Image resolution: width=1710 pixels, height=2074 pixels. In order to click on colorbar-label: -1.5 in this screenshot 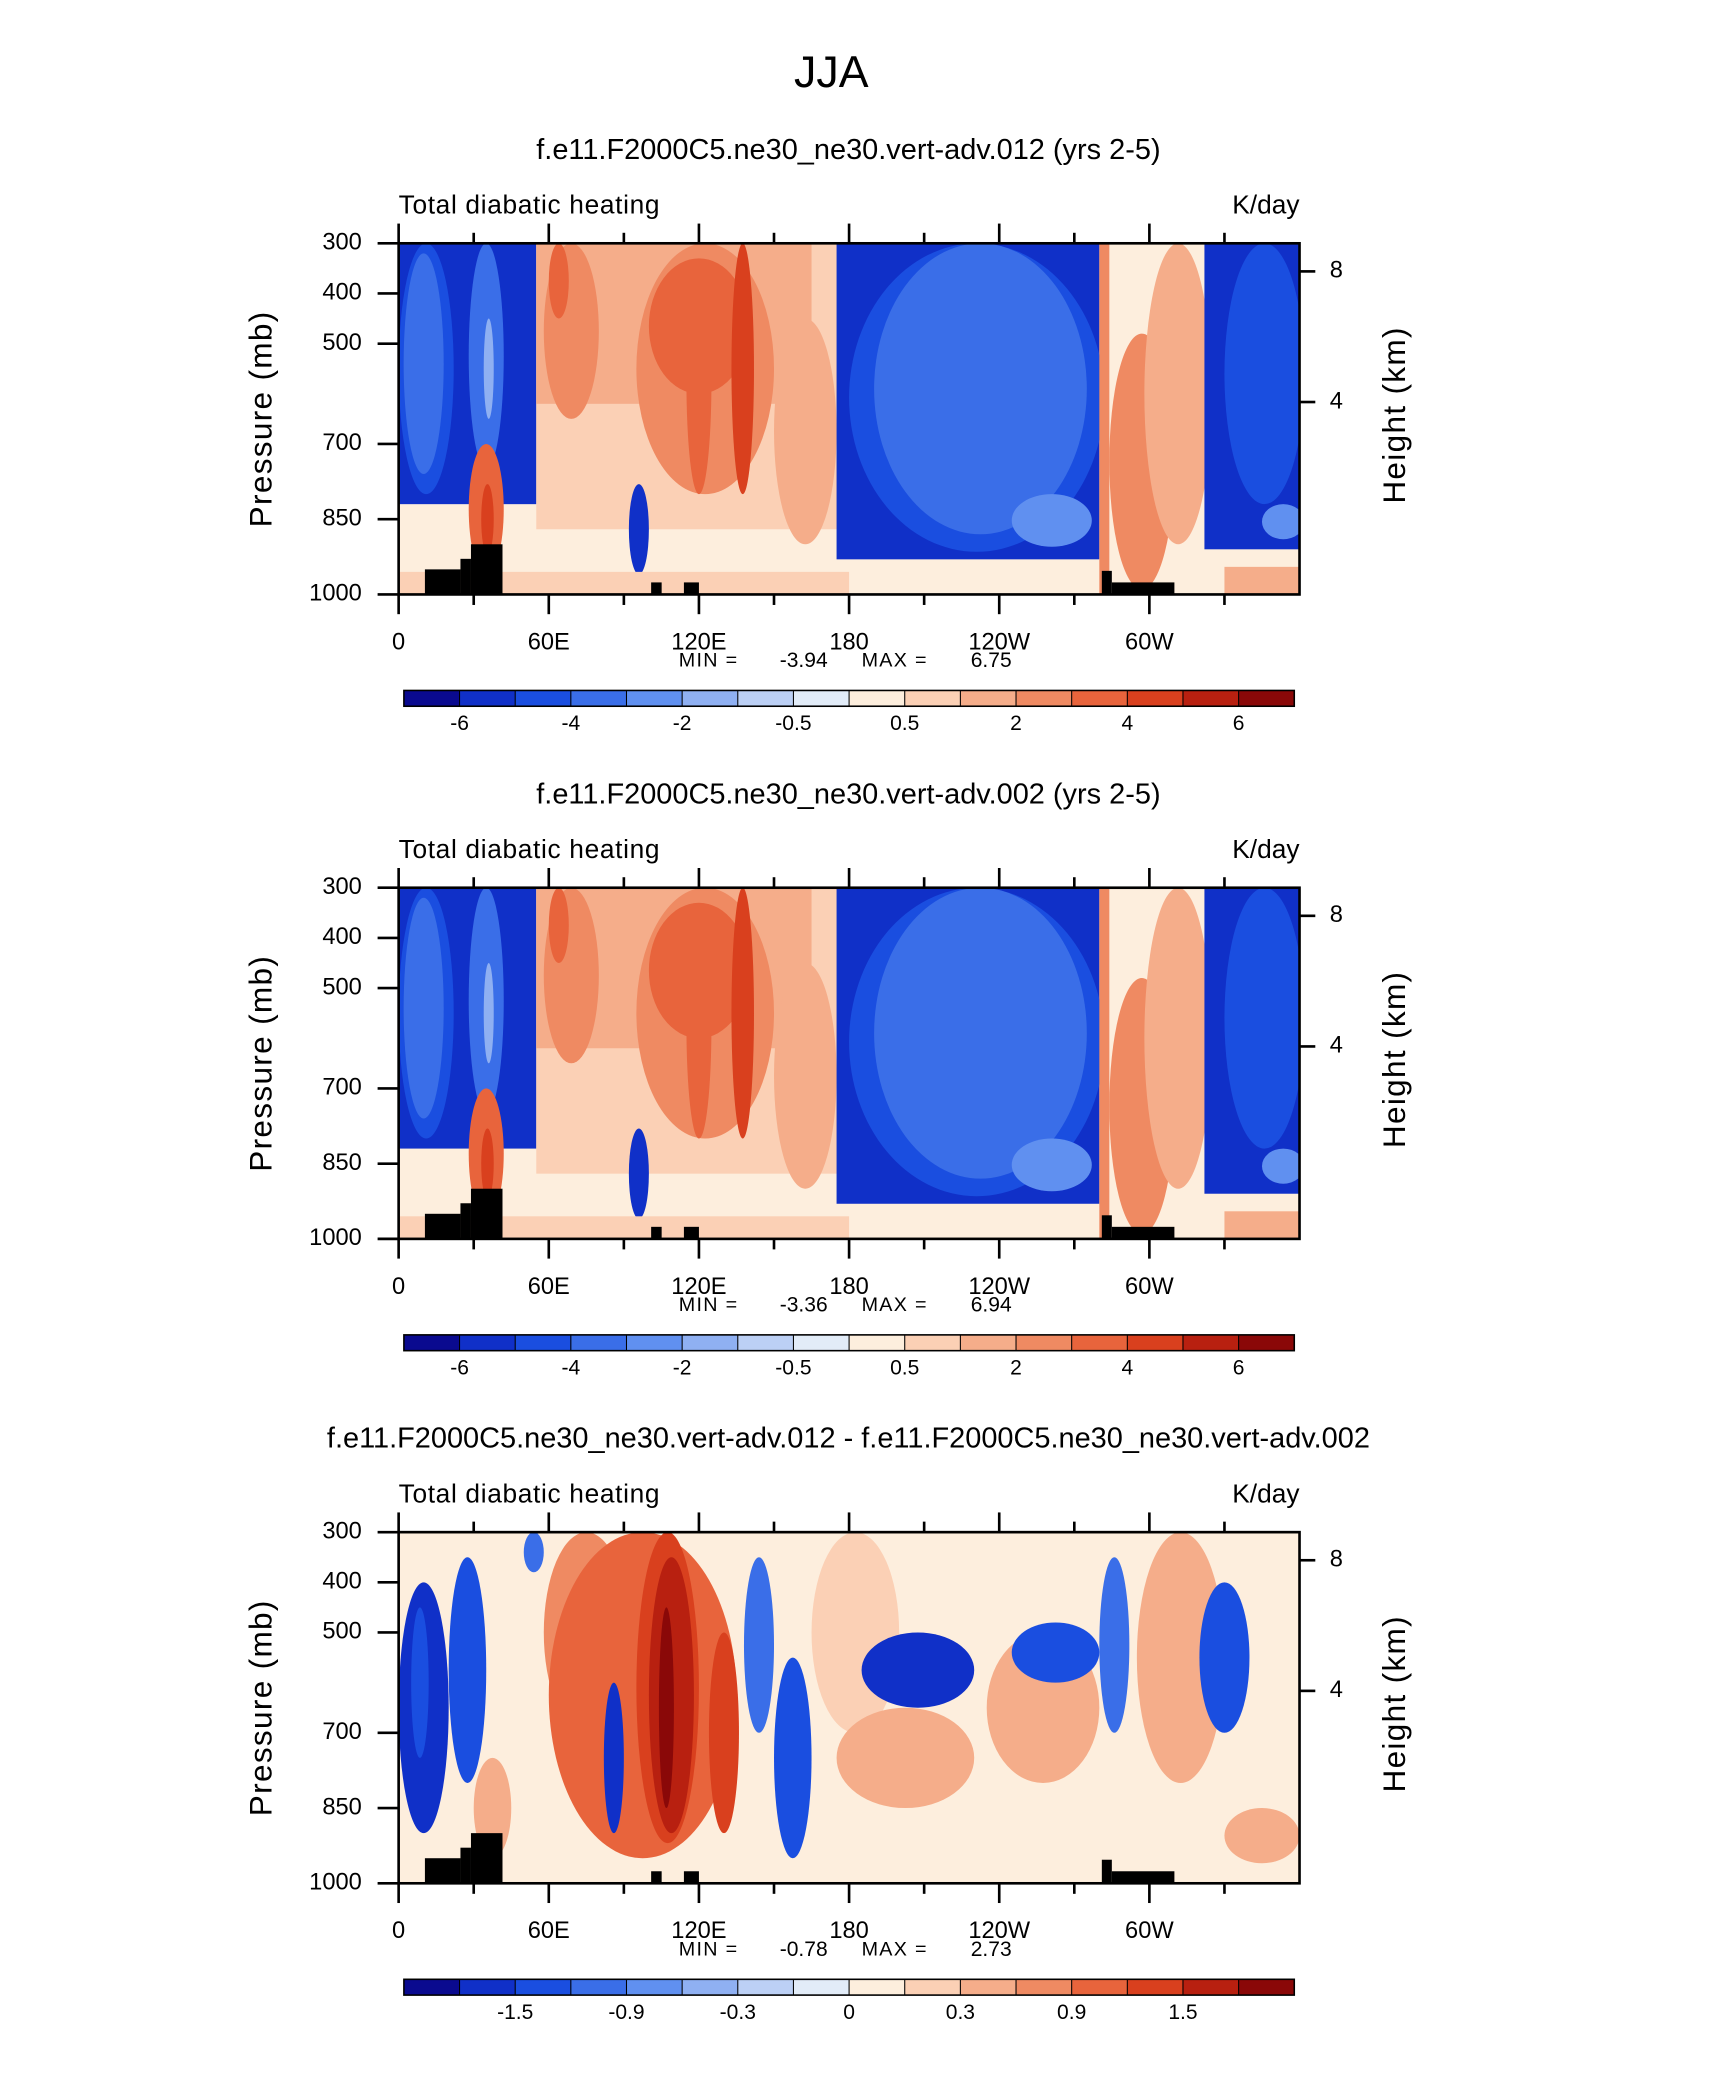, I will do `click(515, 2012)`.